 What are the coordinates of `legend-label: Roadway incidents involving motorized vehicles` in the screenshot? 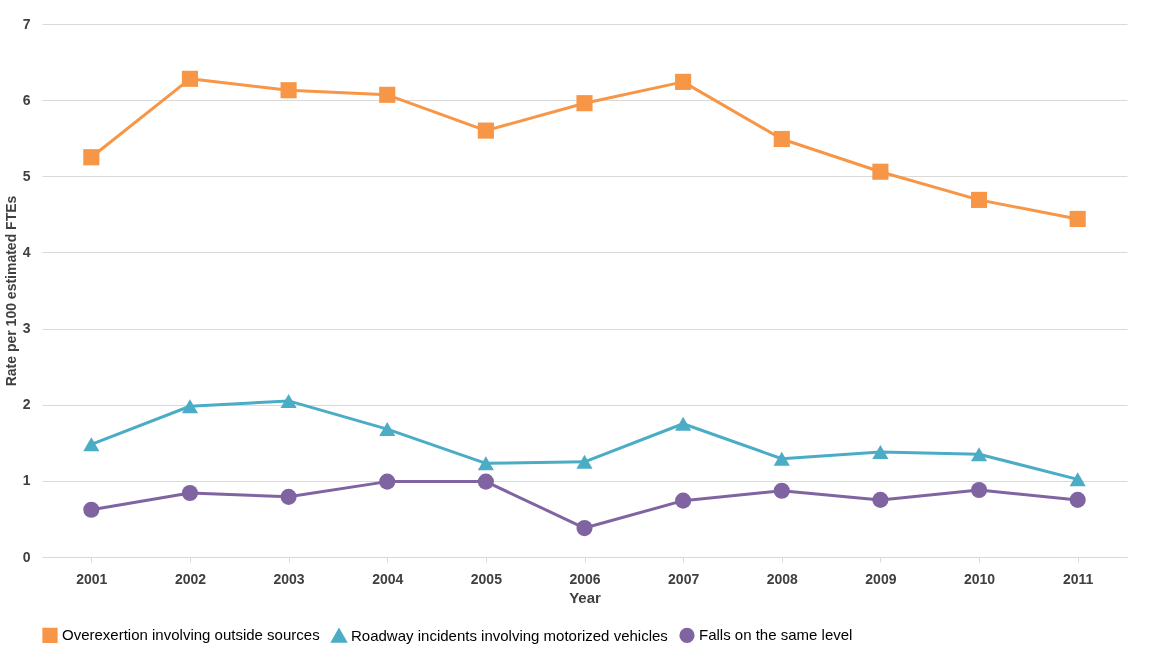 It's located at (509, 635).